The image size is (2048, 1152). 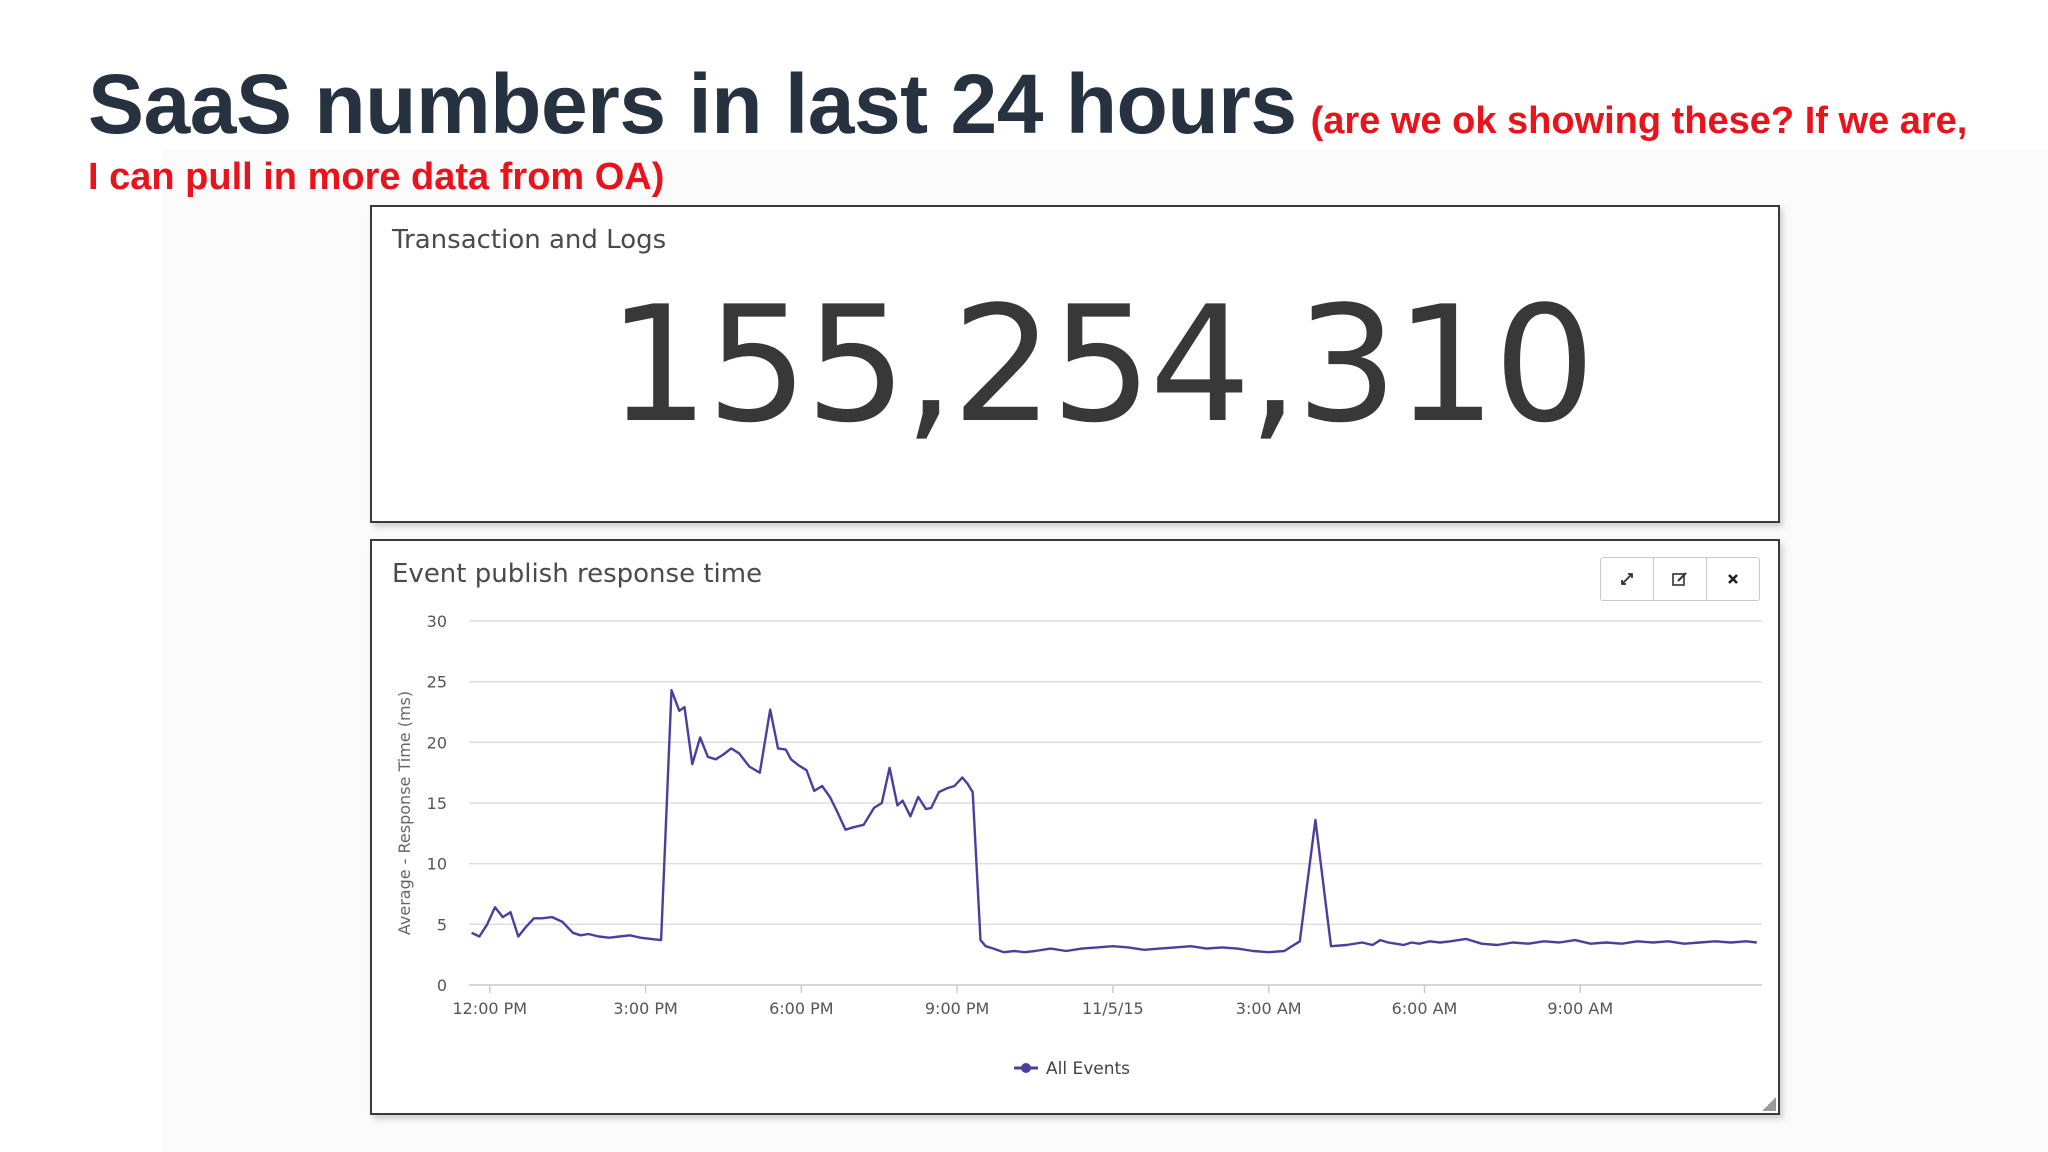 What do you see at coordinates (577, 574) in the screenshot?
I see `panel-title: Event publish response time` at bounding box center [577, 574].